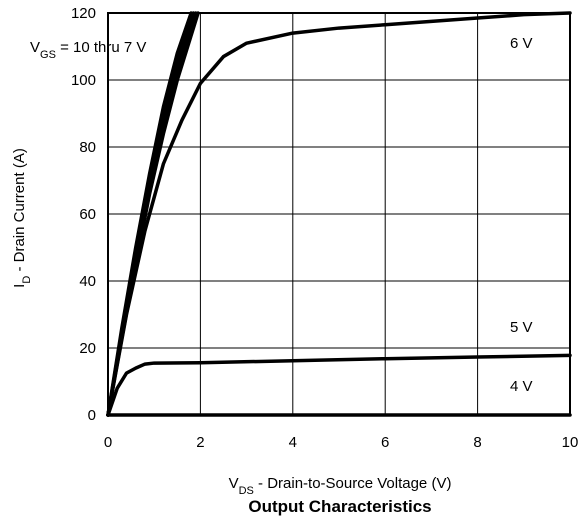 The image size is (582, 524). Describe the element at coordinates (108, 442) in the screenshot. I see `x-tick-label: 0` at that location.